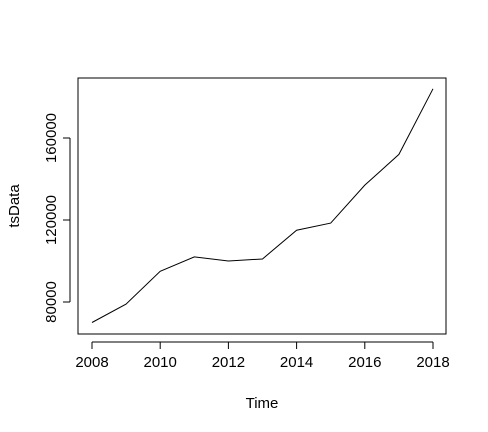 This screenshot has height=432, width=488. What do you see at coordinates (91, 362) in the screenshot?
I see `x-tick-label: 2008` at bounding box center [91, 362].